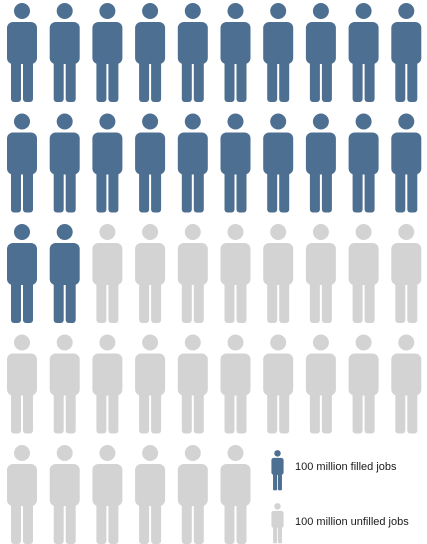  I want to click on legend-item-filled: 100 million filled jobs, so click(334, 470).